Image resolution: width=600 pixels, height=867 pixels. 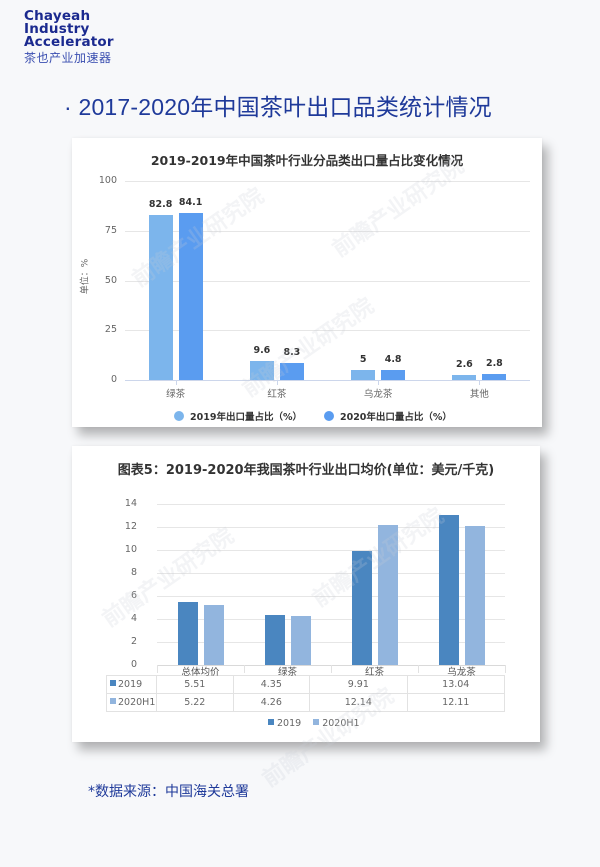 What do you see at coordinates (262, 350) in the screenshot?
I see `data-label: 9.6` at bounding box center [262, 350].